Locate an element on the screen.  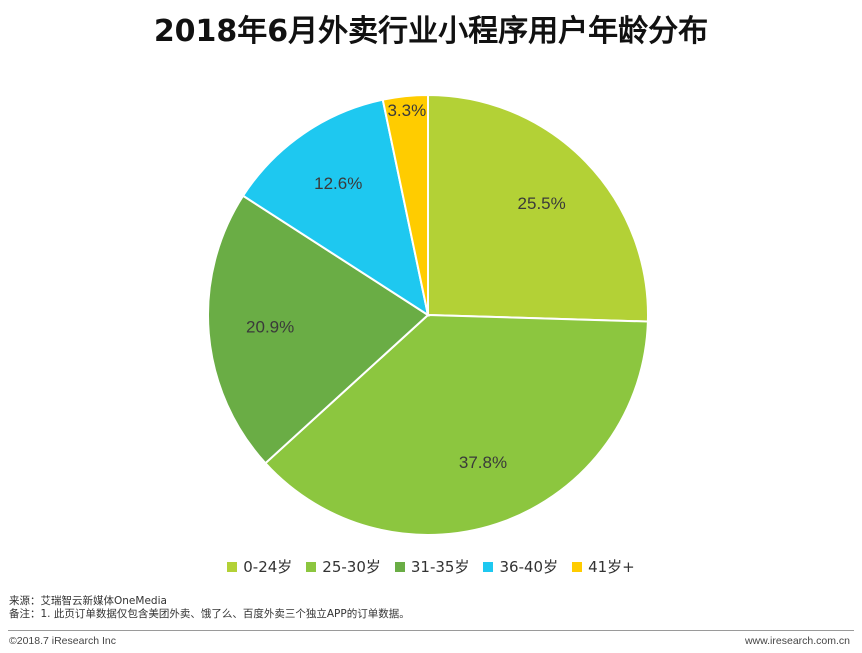
legend-item-0: 0-24岁 is located at coordinates (259, 566).